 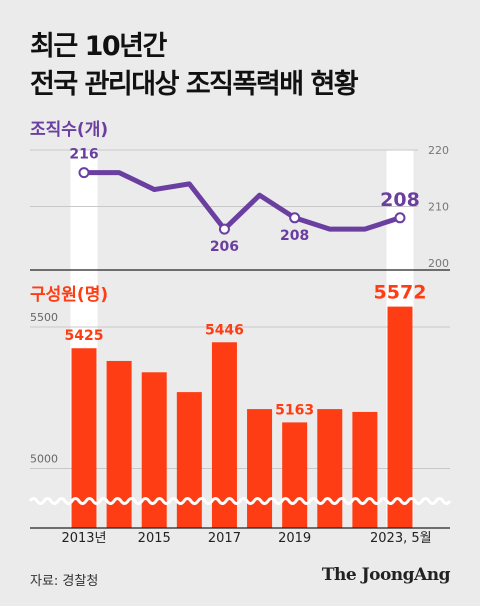 What do you see at coordinates (69, 130) in the screenshot?
I see `line-axis-label: 조직수(개)` at bounding box center [69, 130].